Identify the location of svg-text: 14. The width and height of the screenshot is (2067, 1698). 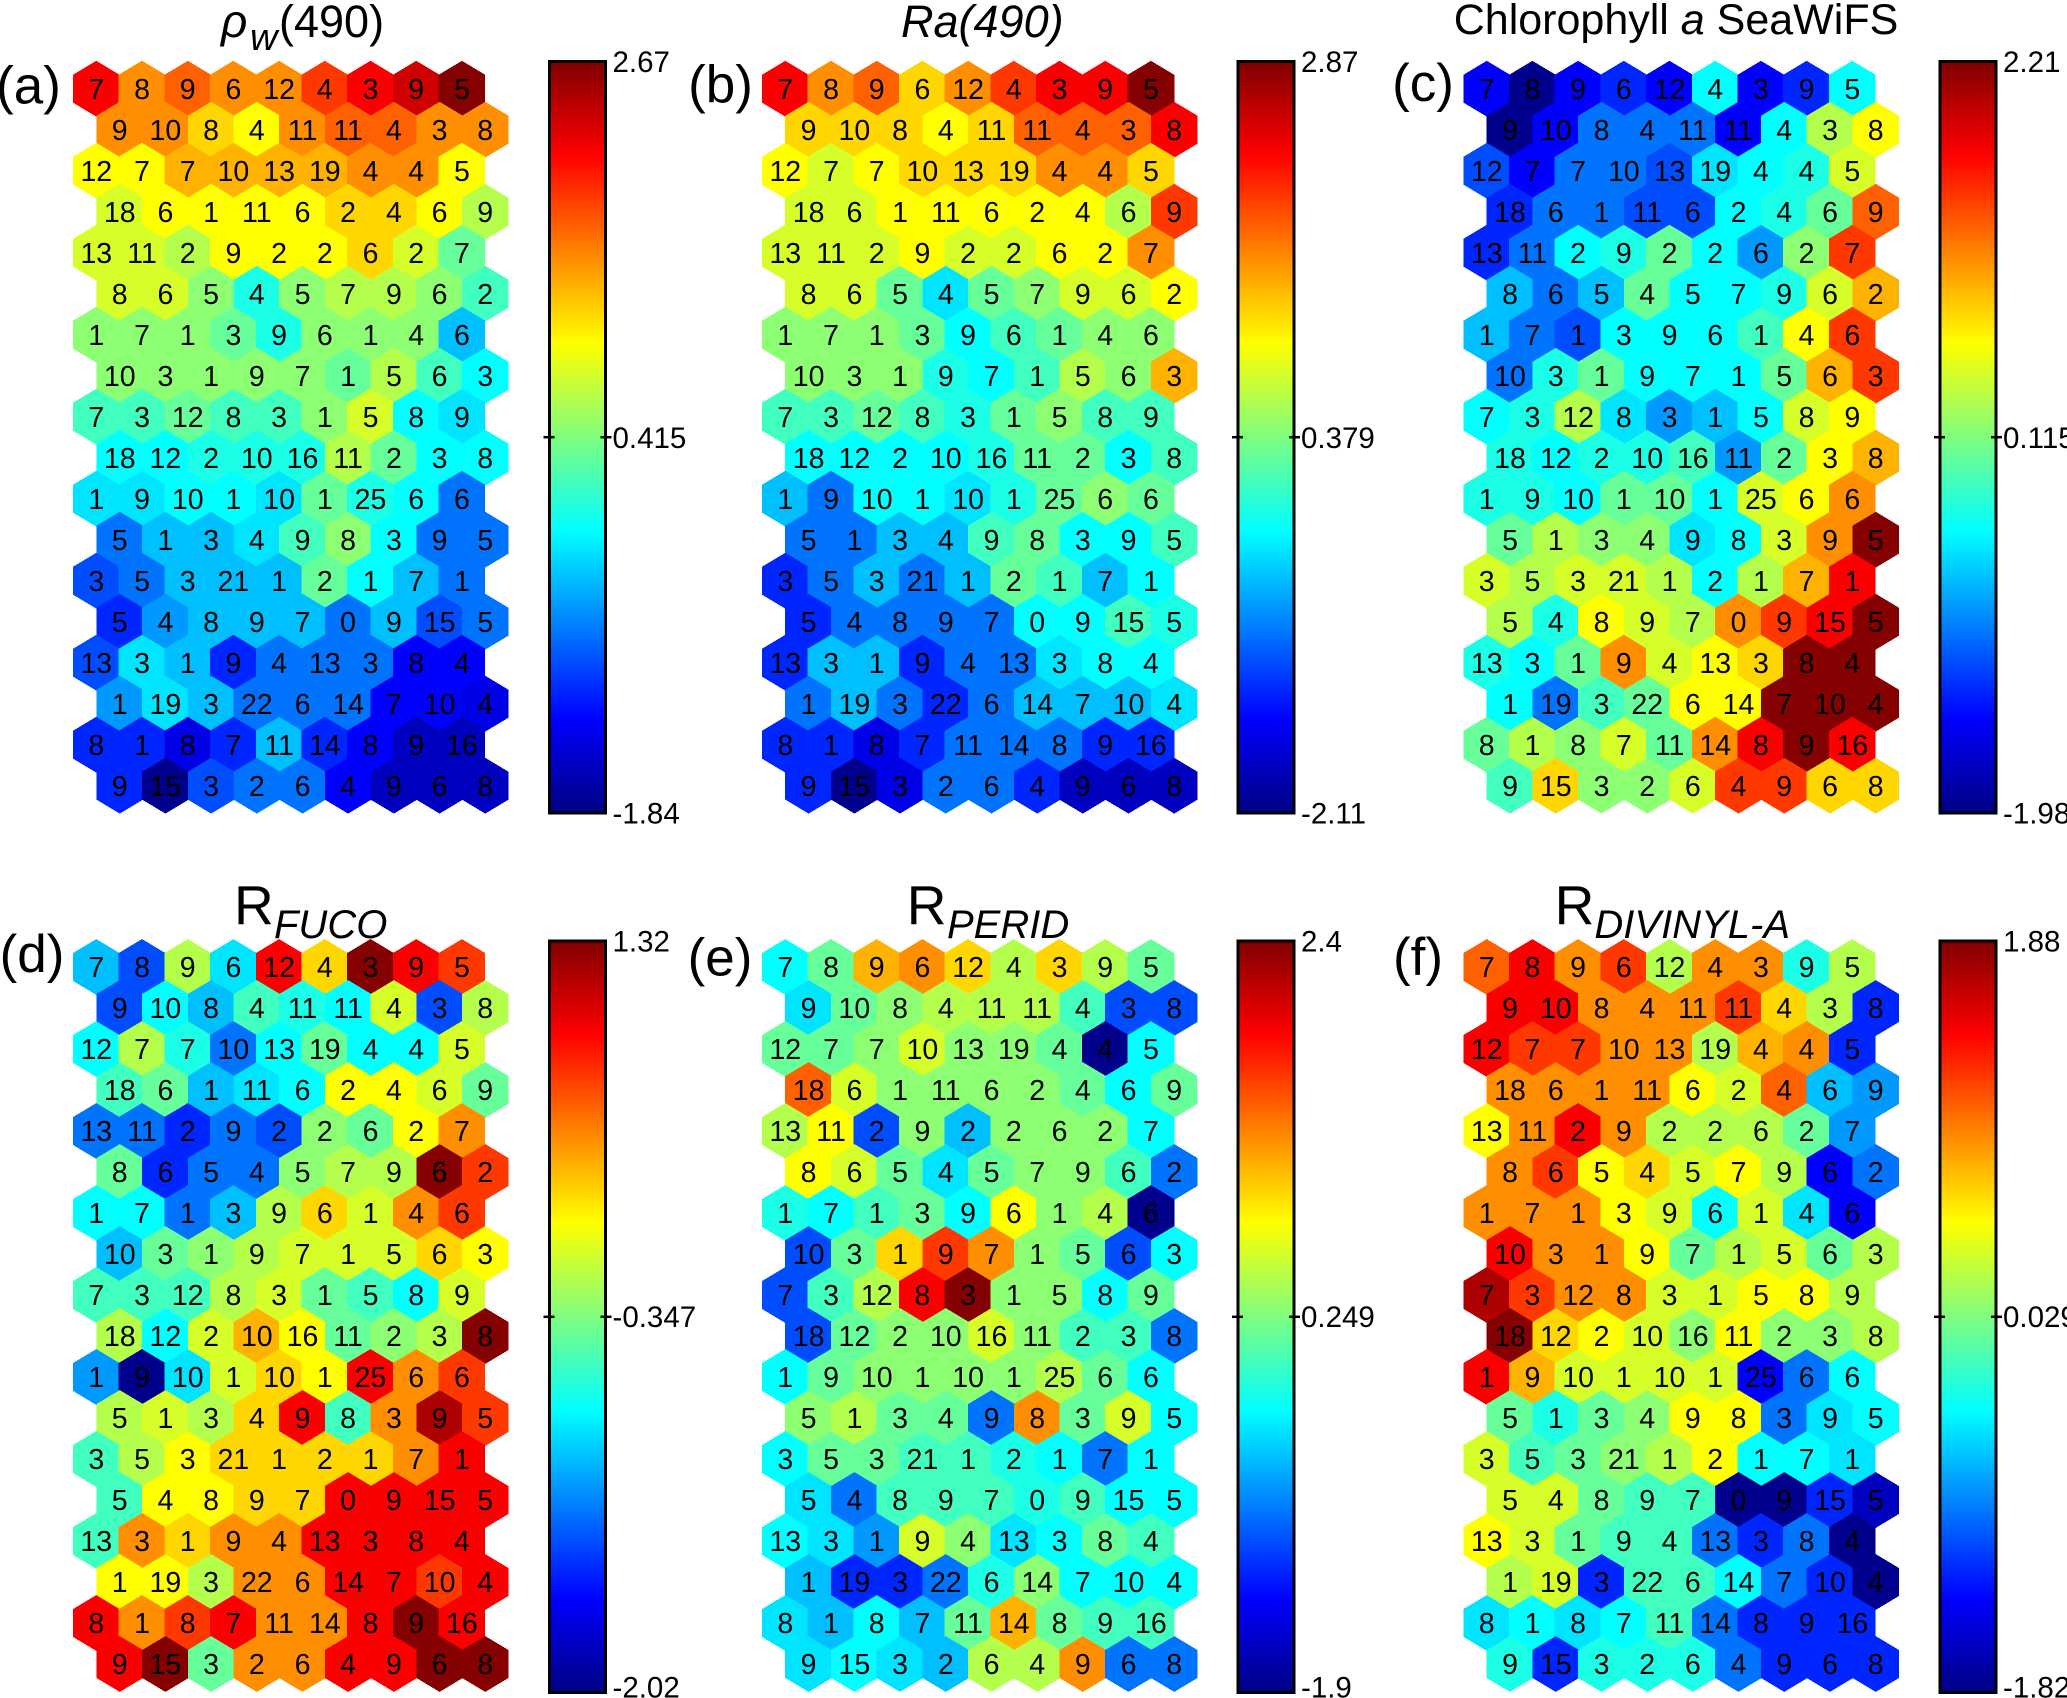
(1715, 1624).